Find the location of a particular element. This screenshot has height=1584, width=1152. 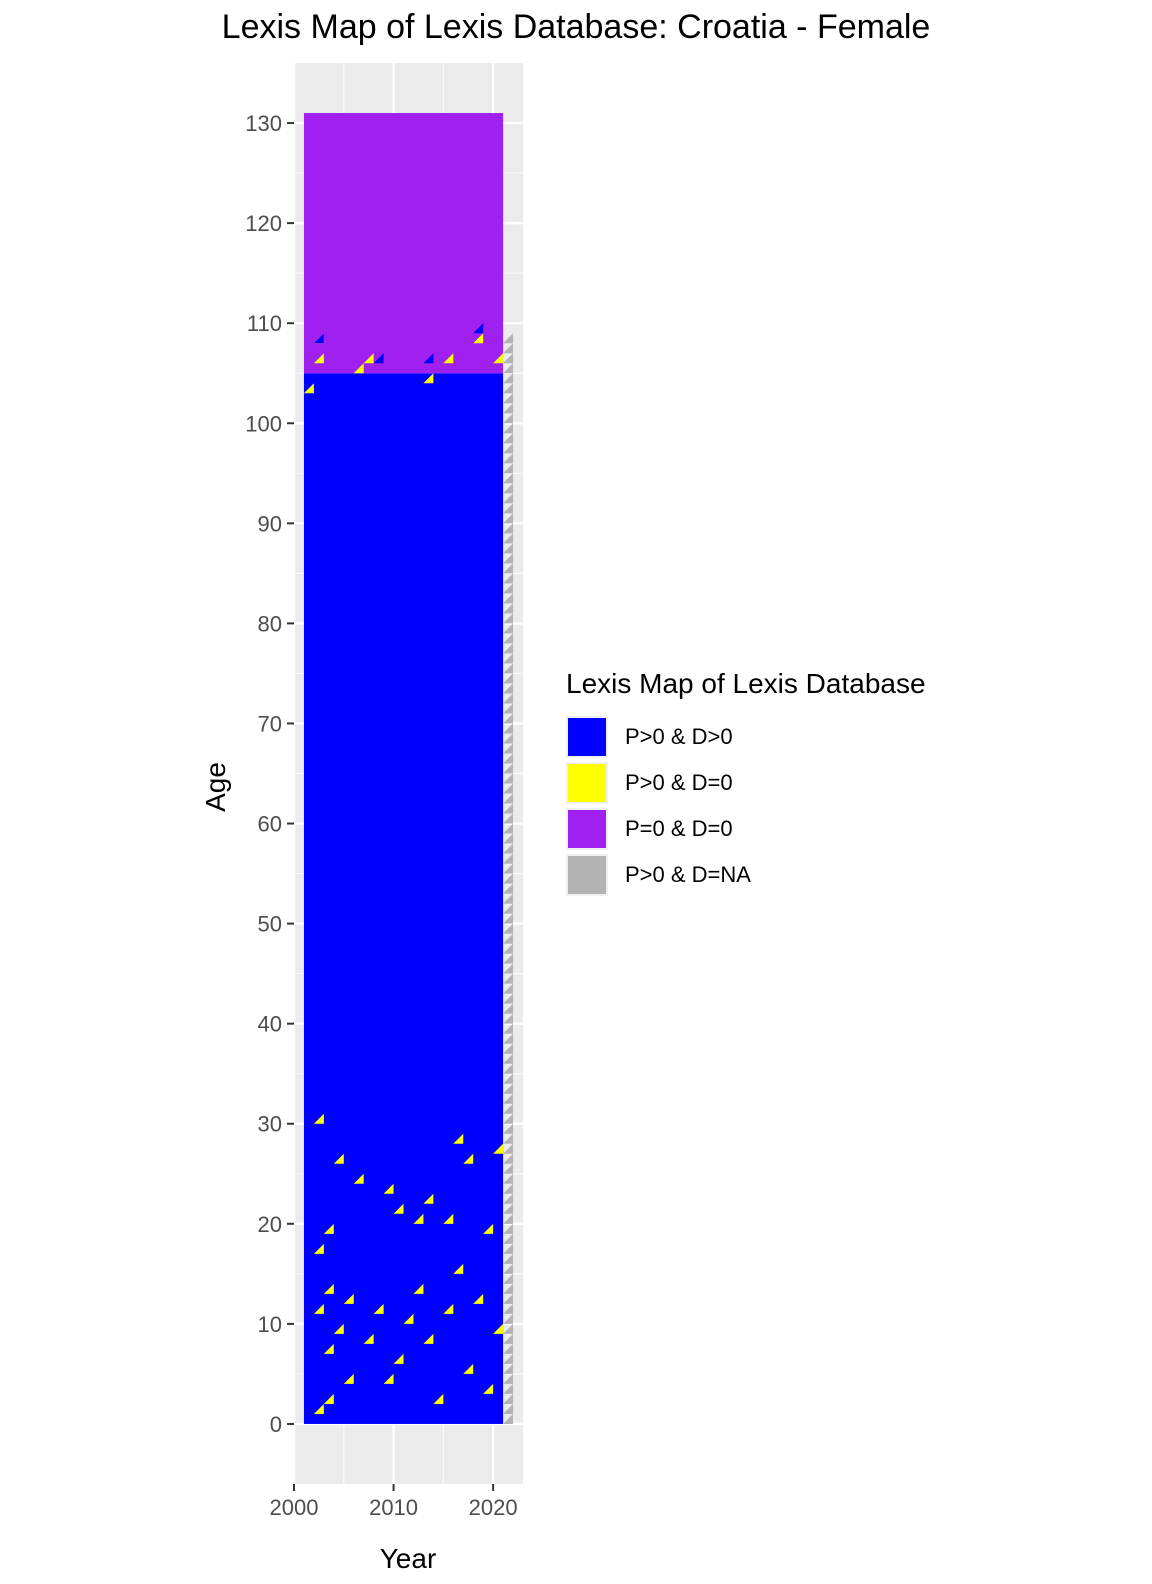

x-axis: 2000 2010 2020 is located at coordinates (394, 1502).